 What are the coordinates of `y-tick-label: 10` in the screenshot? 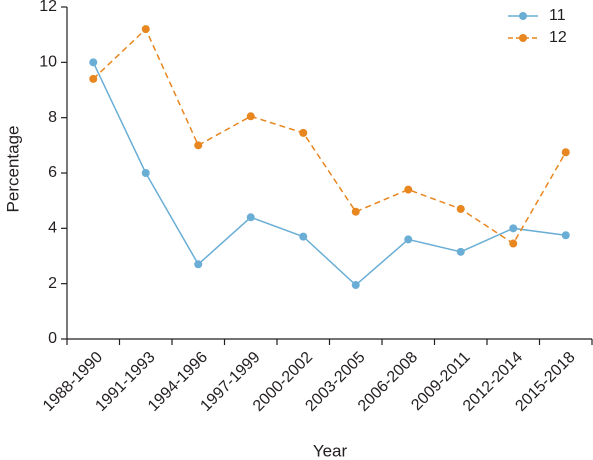 It's located at (48, 62).